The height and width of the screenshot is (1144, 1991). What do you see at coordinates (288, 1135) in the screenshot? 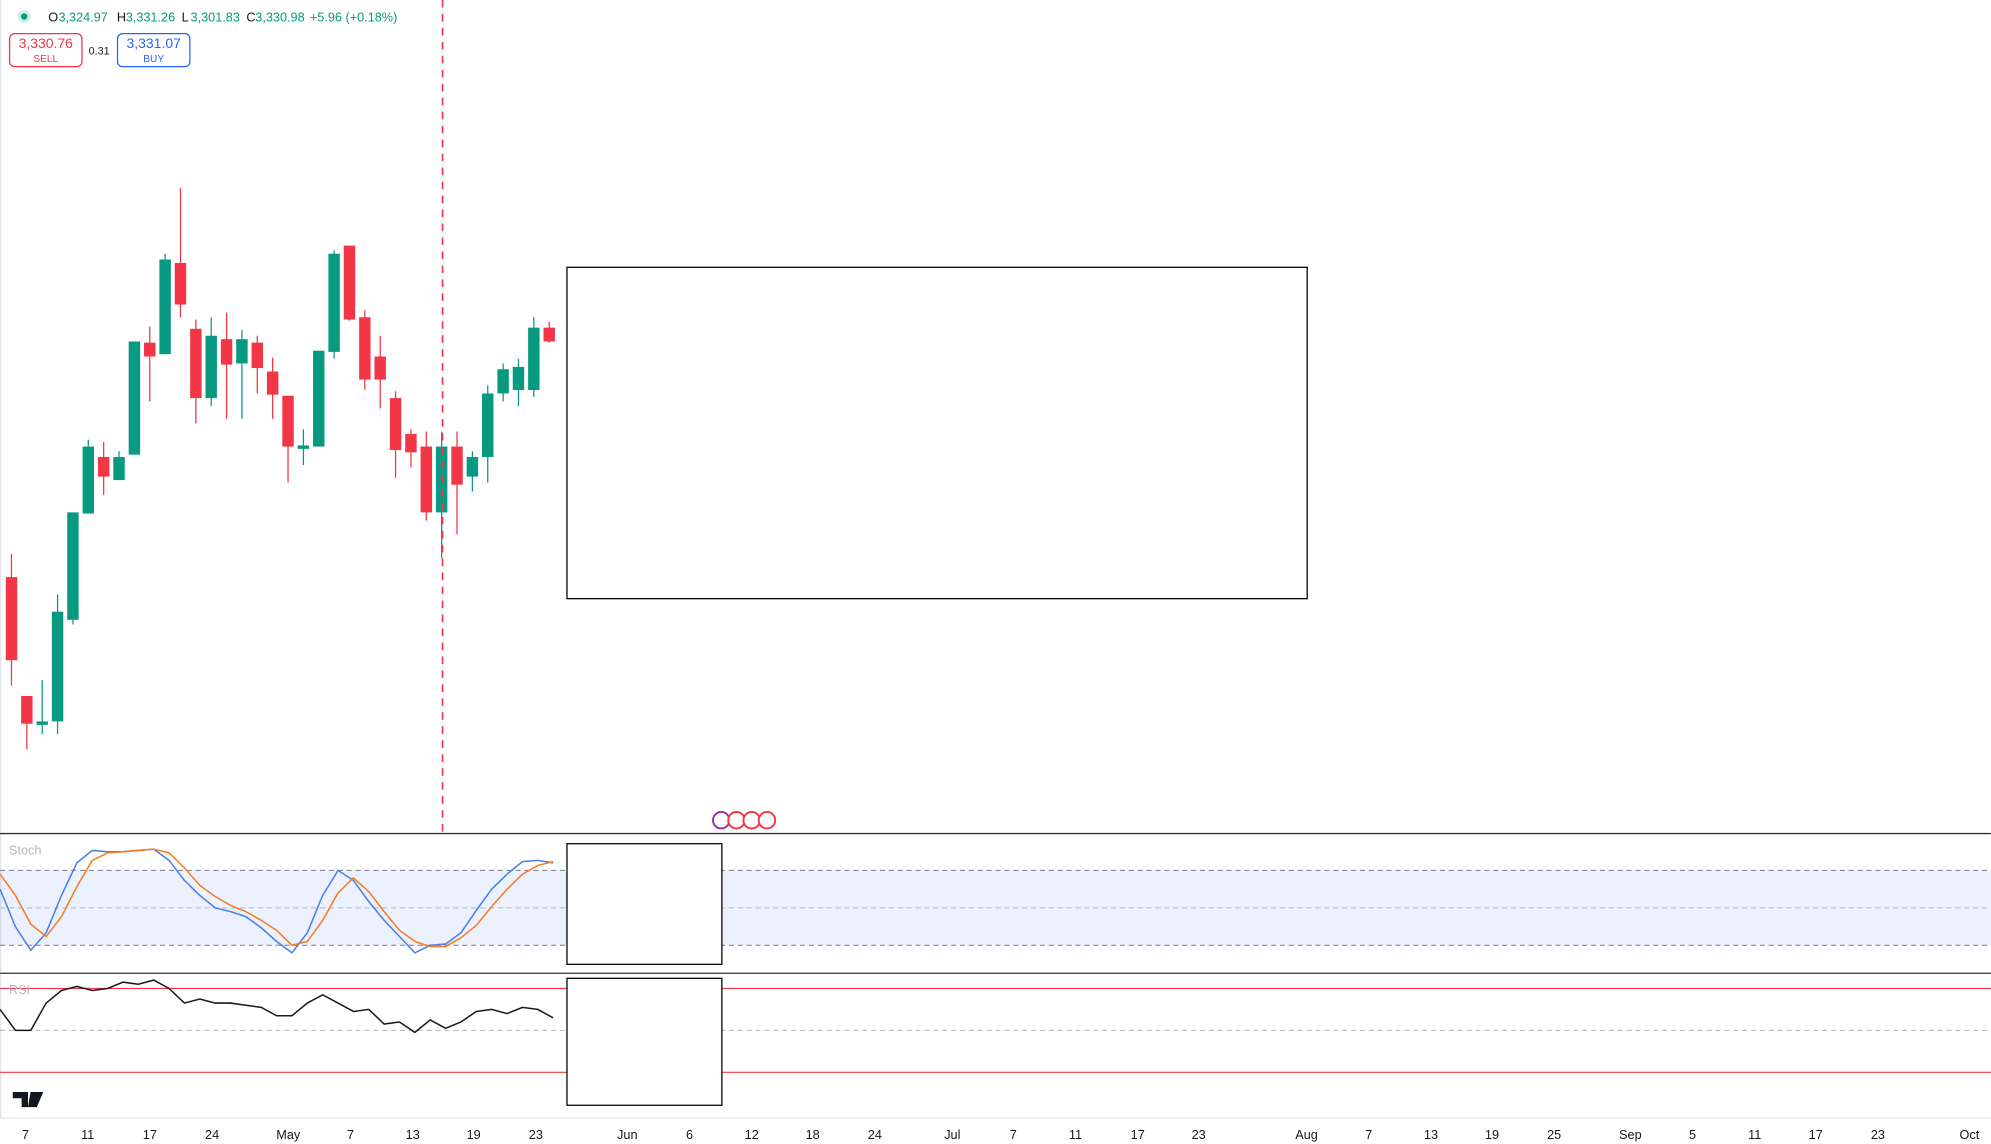
I see `x-tick-label: May` at bounding box center [288, 1135].